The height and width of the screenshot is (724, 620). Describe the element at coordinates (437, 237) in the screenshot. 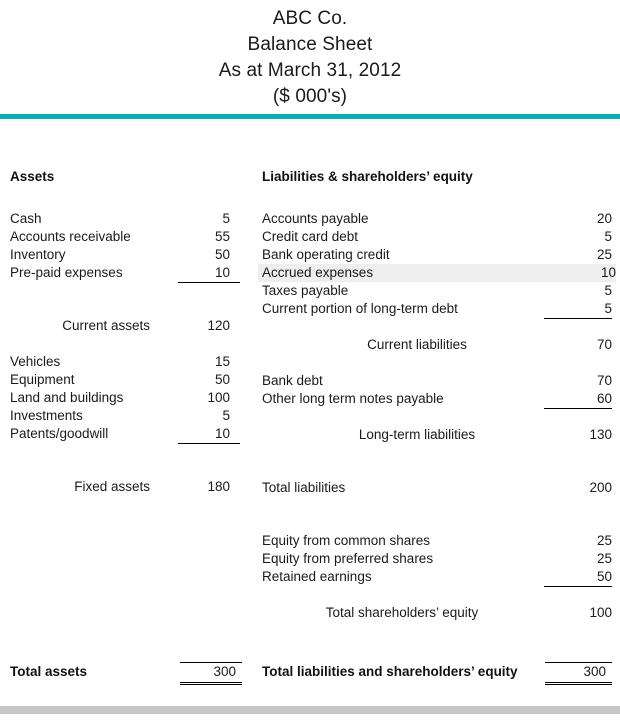

I see `table-row: Credit card debt 5` at that location.